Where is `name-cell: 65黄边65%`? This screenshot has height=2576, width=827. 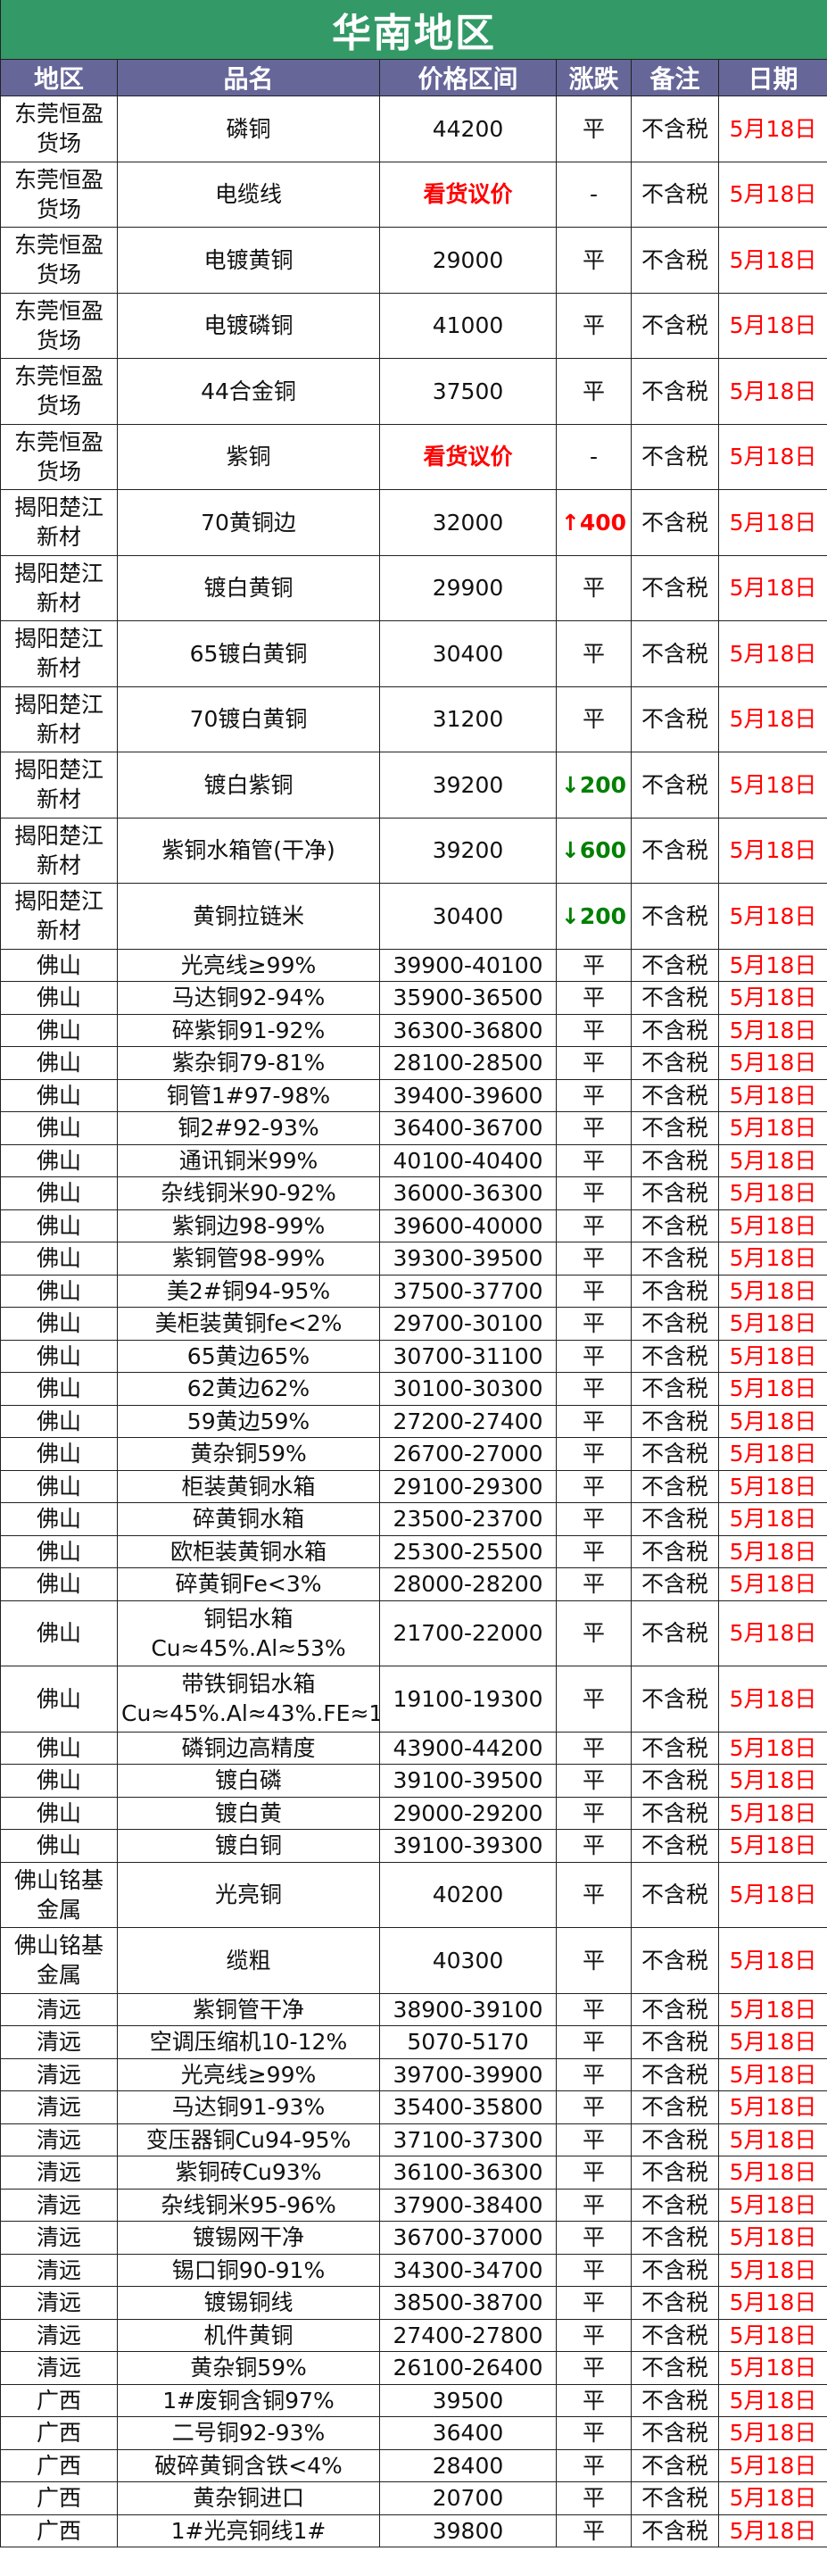 name-cell: 65黄边65% is located at coordinates (248, 1356).